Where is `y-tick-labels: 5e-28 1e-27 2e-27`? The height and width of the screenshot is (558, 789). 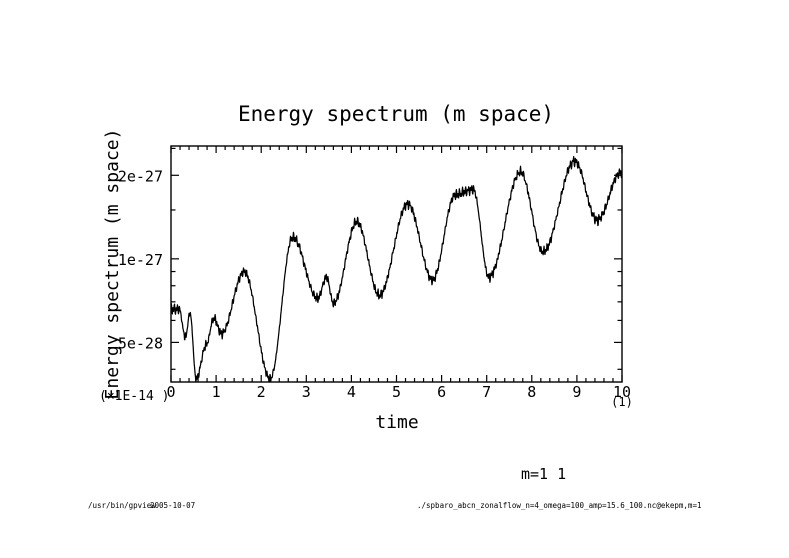 y-tick-labels: 5e-28 1e-27 2e-27 is located at coordinates (140, 259).